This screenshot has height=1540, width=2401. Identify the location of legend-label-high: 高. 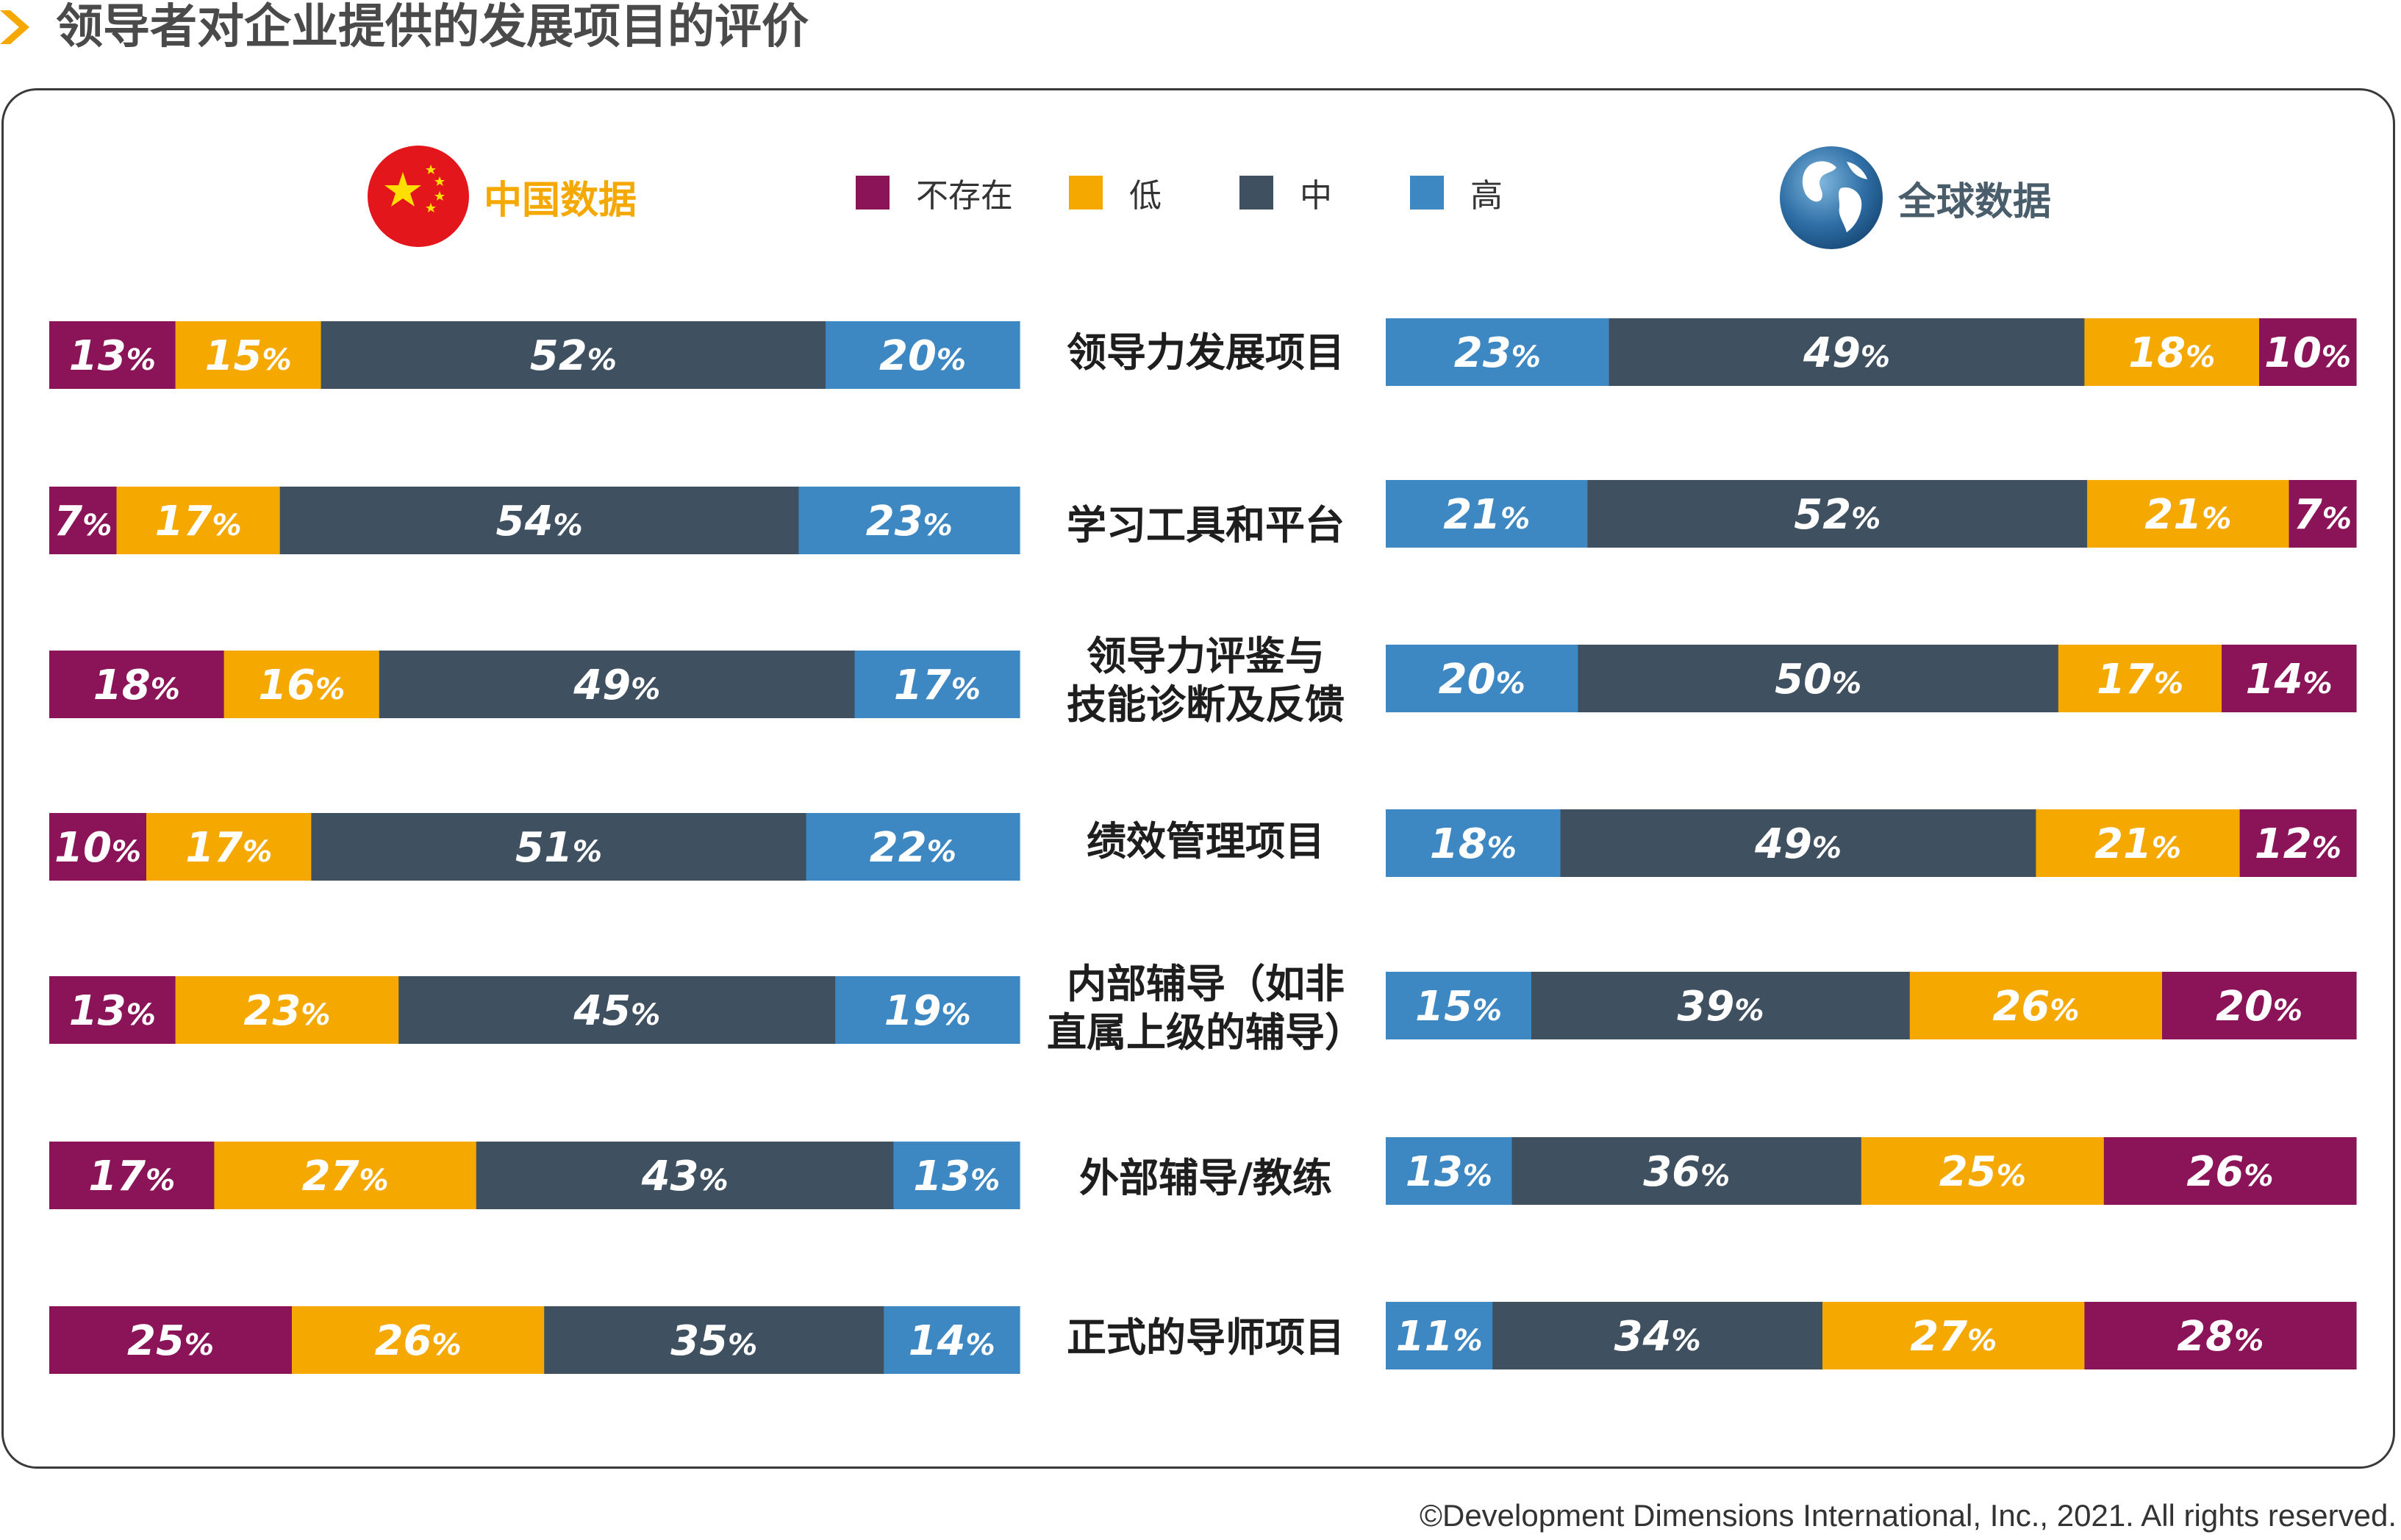
(1486, 196).